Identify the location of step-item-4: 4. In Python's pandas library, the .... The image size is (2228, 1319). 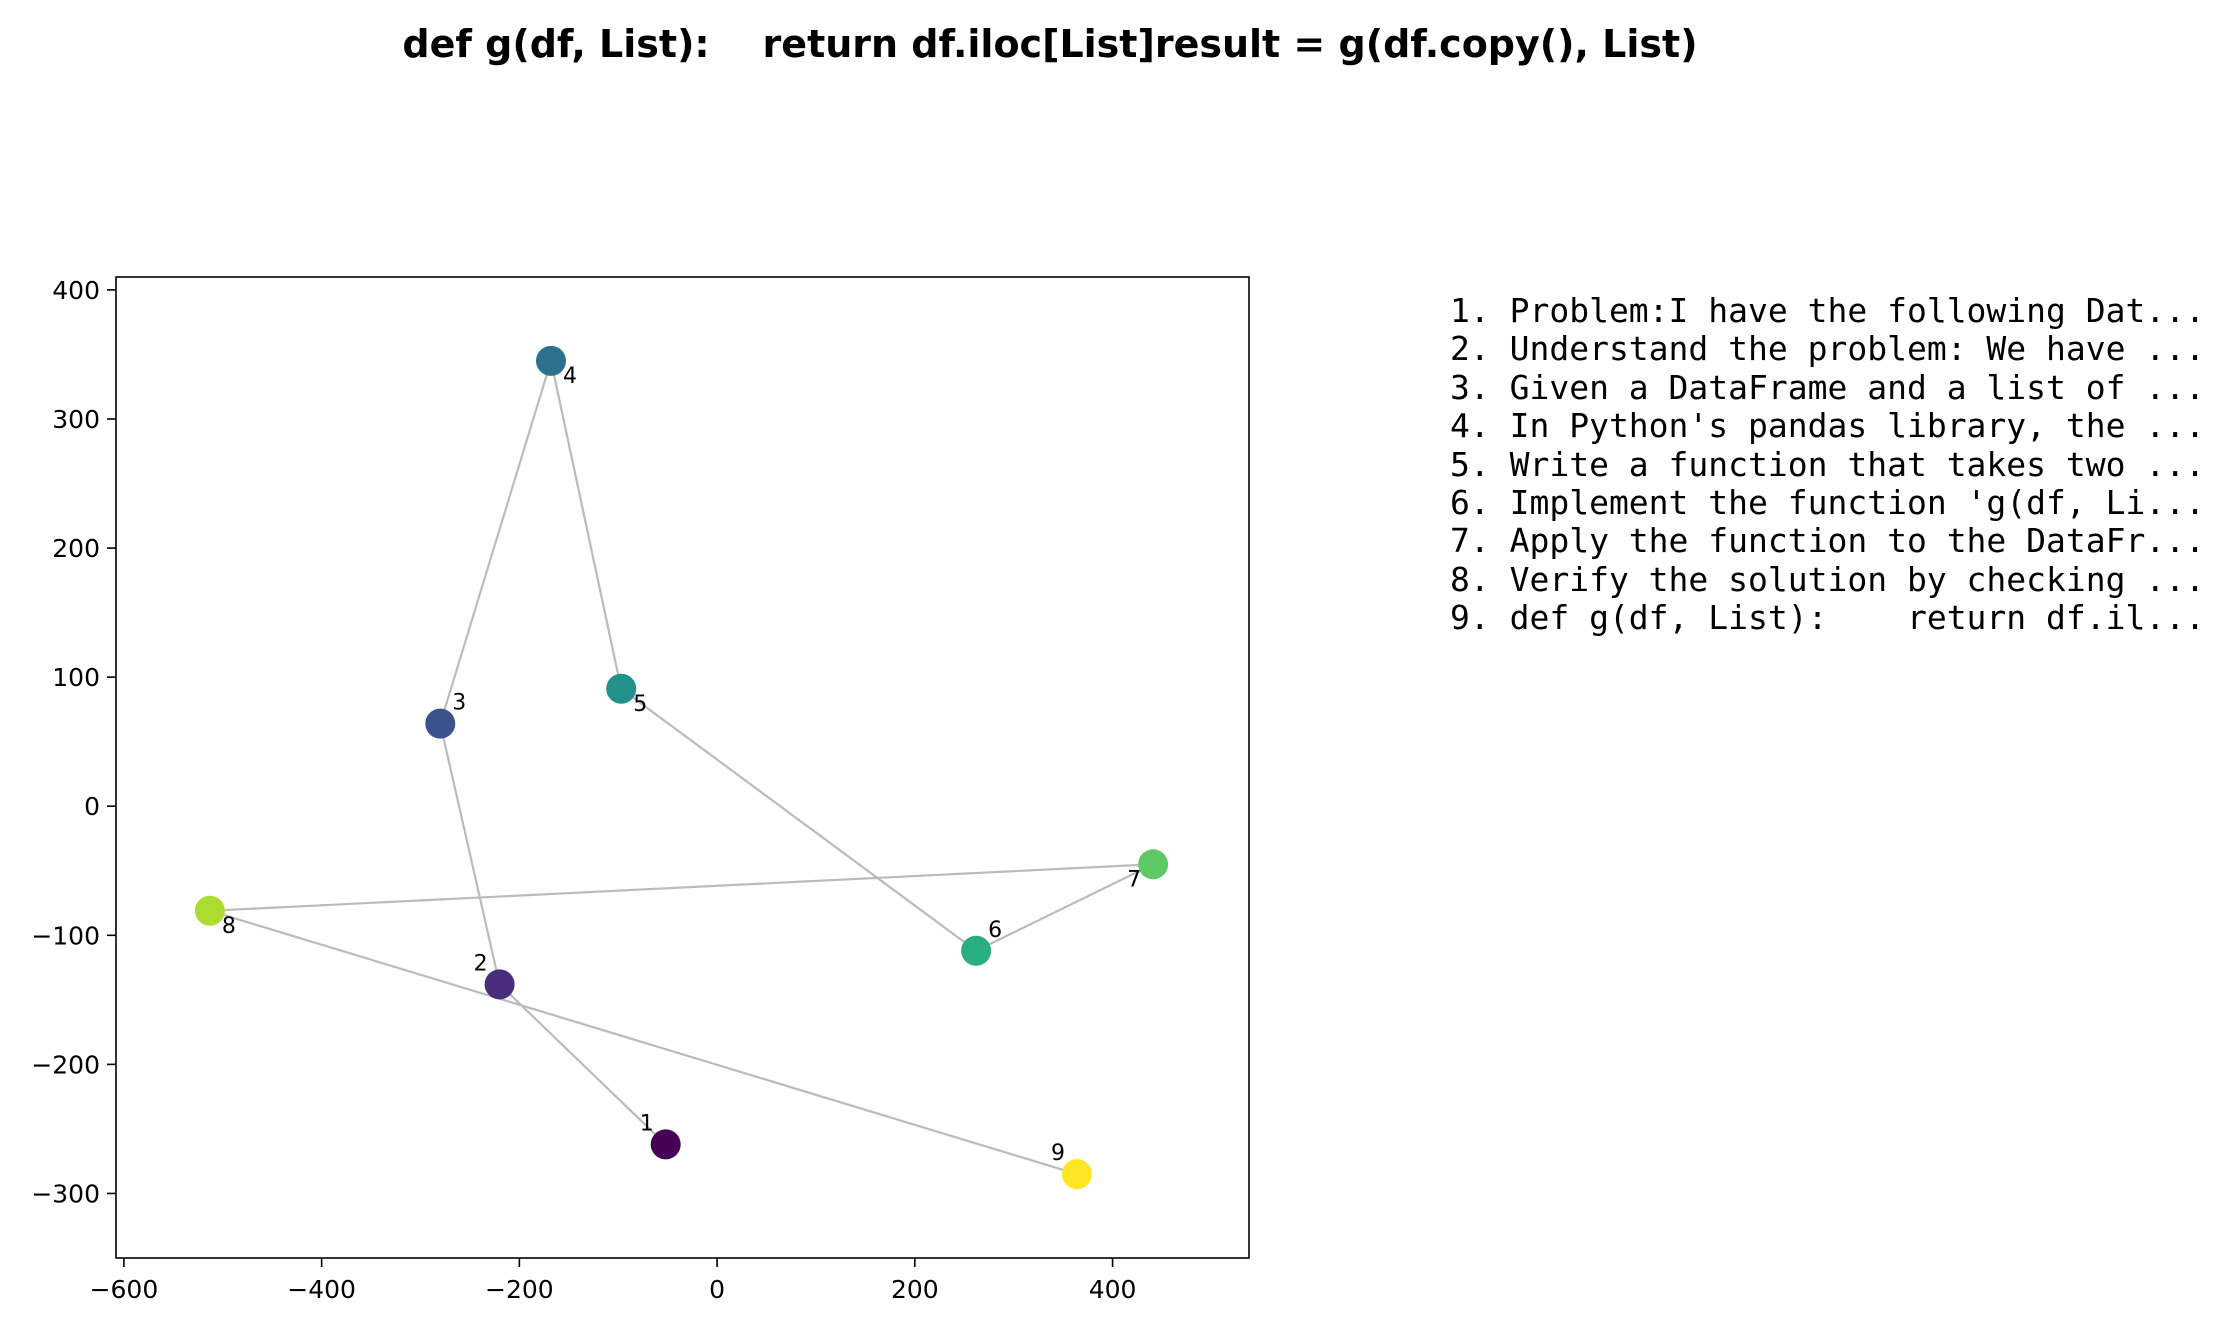
(1827, 426).